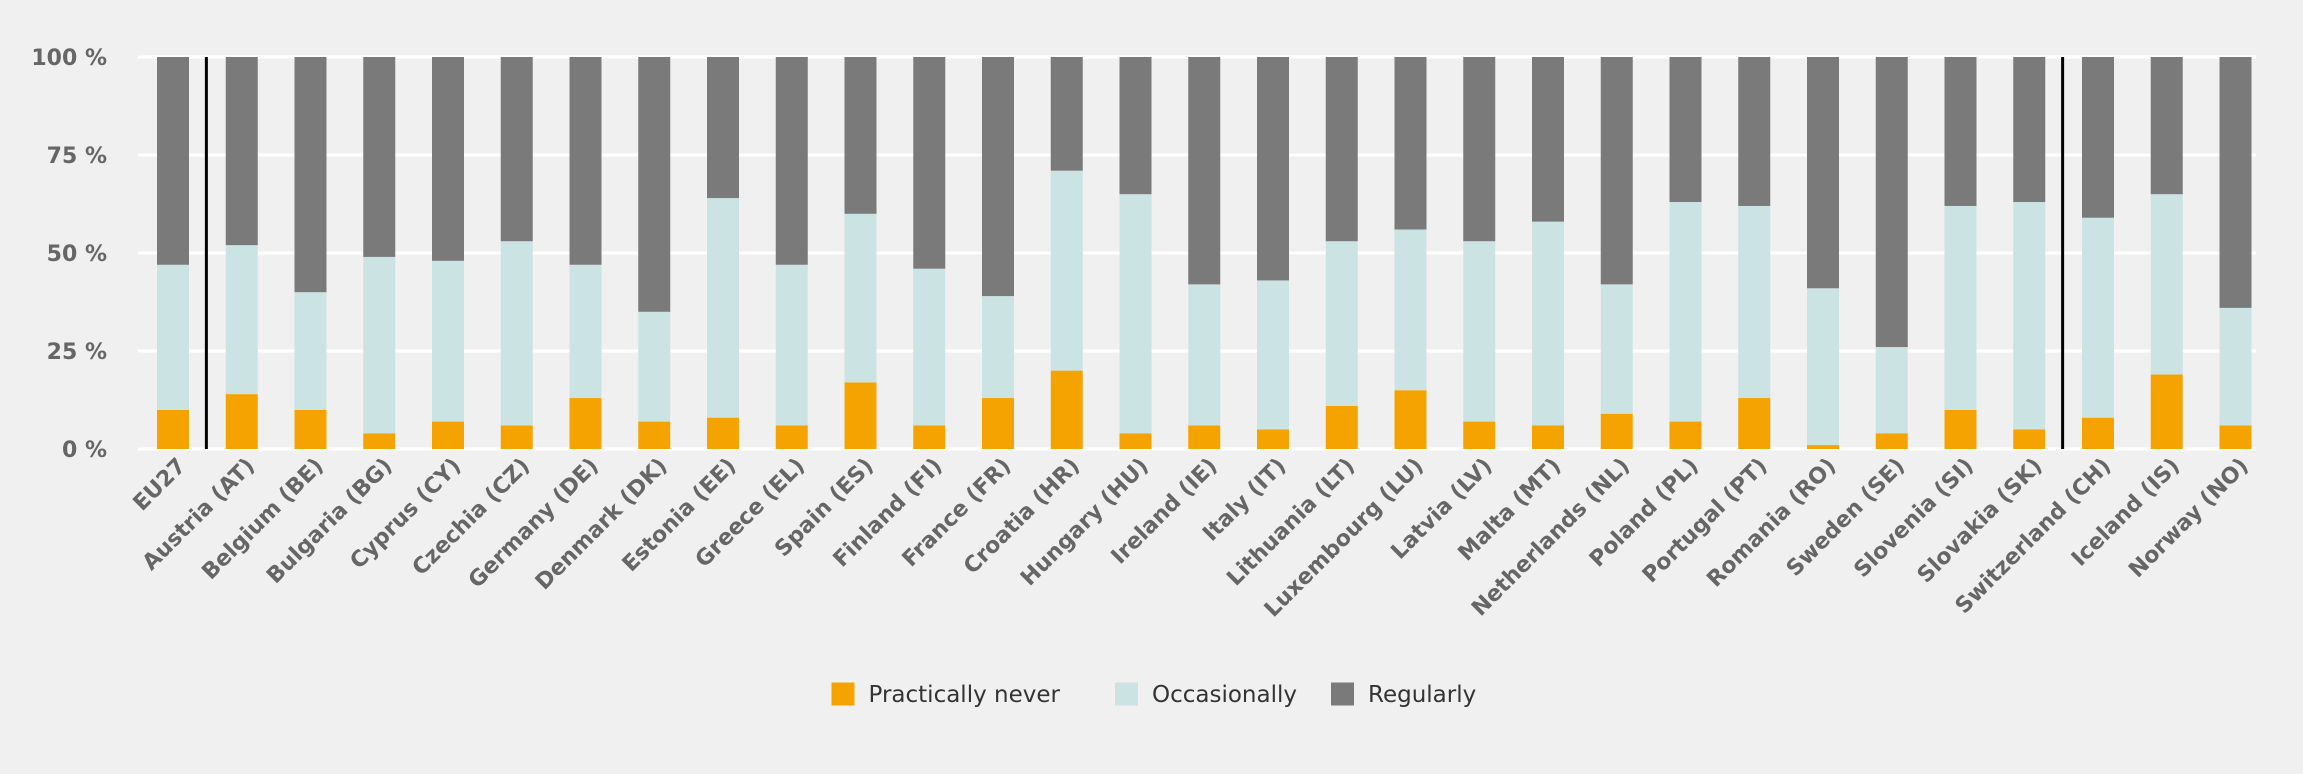  What do you see at coordinates (1616, 171) in the screenshot?
I see `bar-regularly-netherlands-nl` at bounding box center [1616, 171].